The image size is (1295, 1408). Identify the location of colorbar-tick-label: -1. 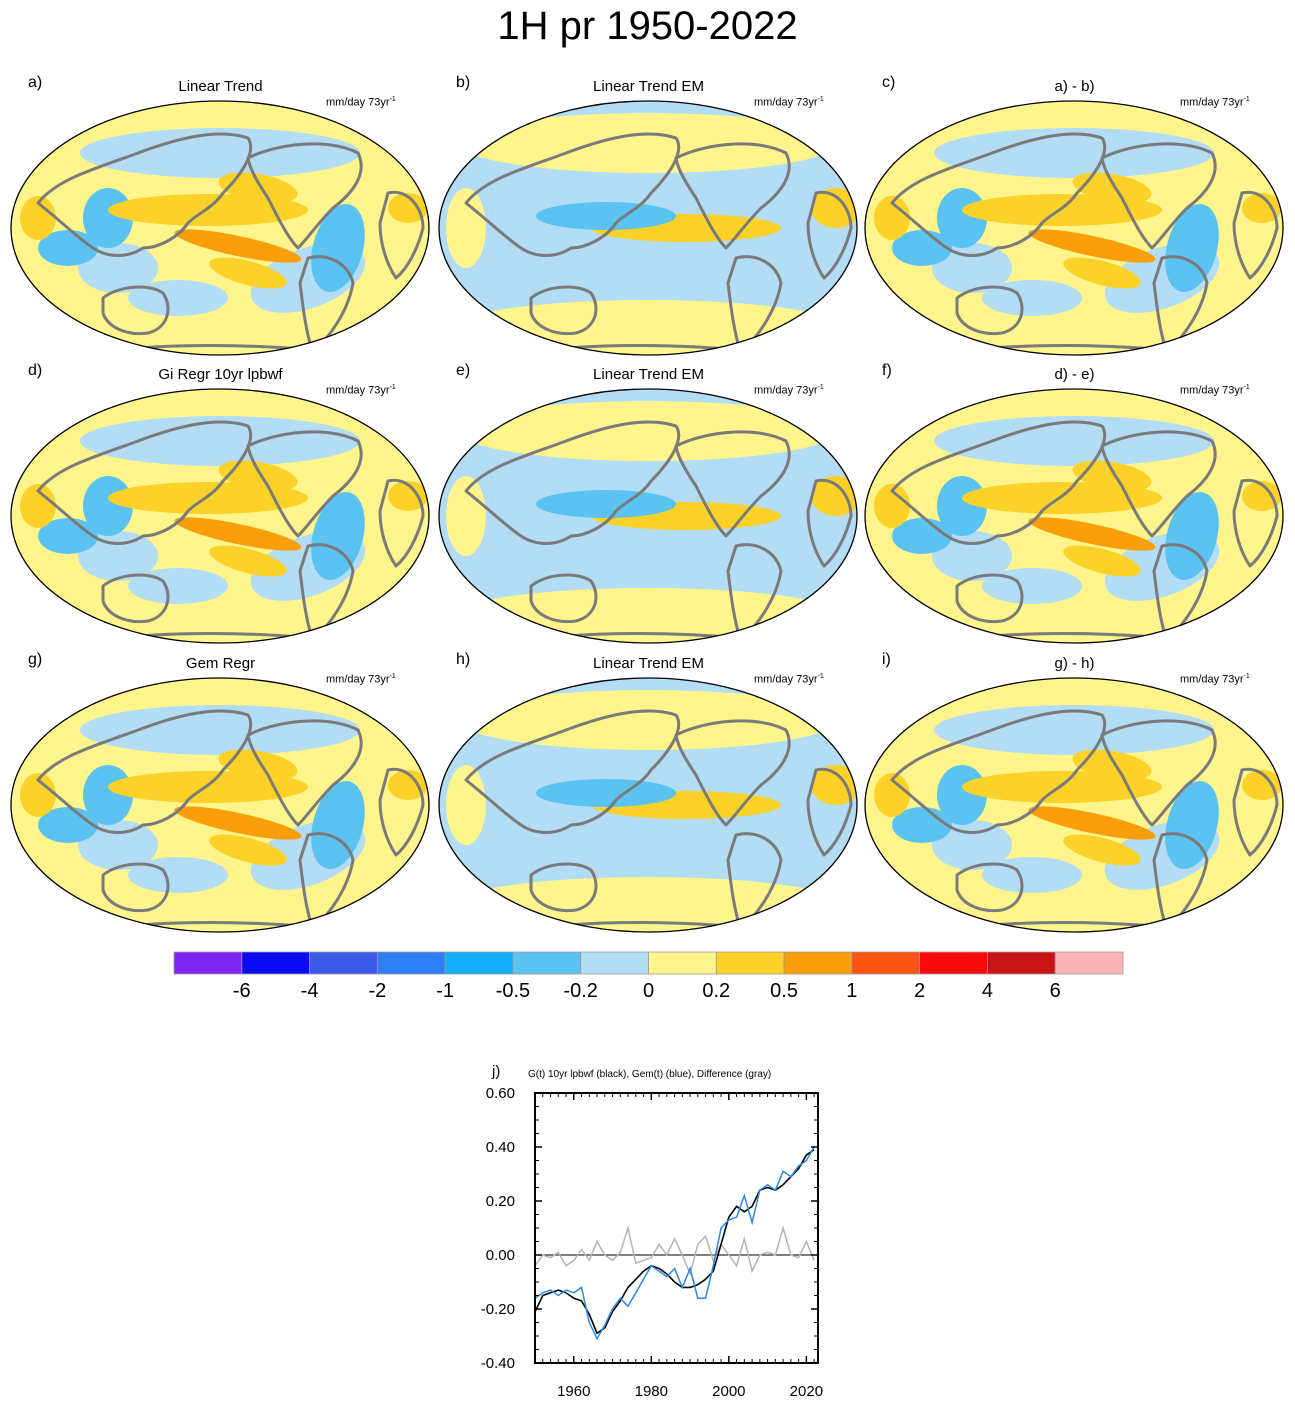
(445, 991).